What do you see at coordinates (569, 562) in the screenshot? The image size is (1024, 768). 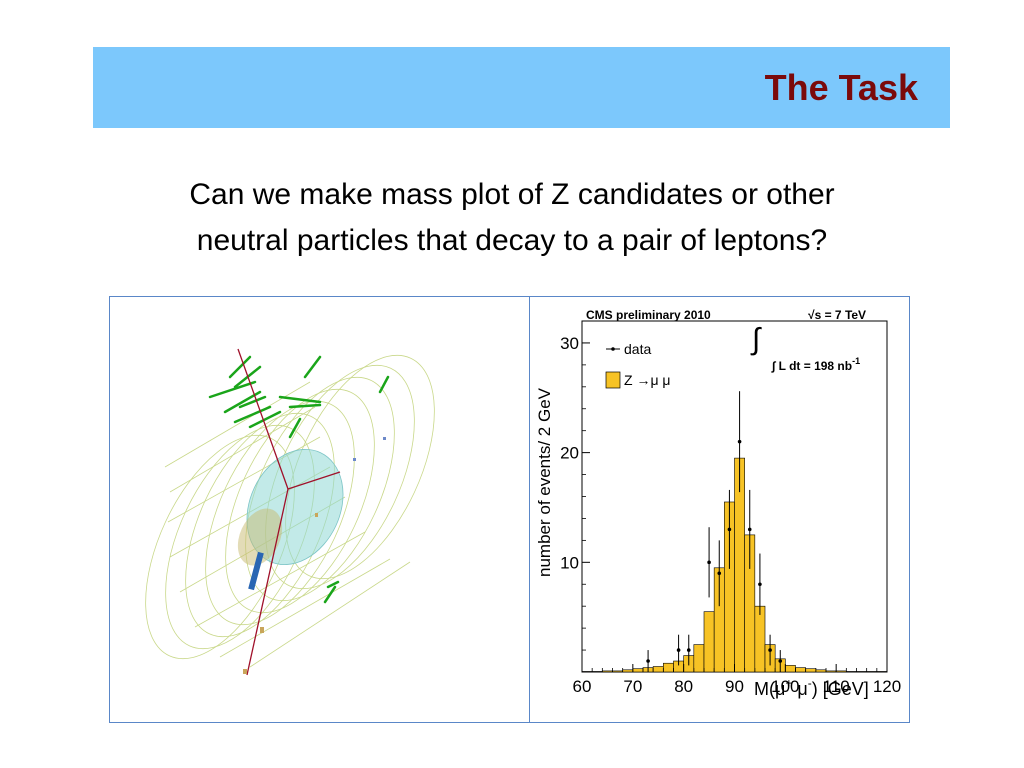 I see `y-tick-label: 10` at bounding box center [569, 562].